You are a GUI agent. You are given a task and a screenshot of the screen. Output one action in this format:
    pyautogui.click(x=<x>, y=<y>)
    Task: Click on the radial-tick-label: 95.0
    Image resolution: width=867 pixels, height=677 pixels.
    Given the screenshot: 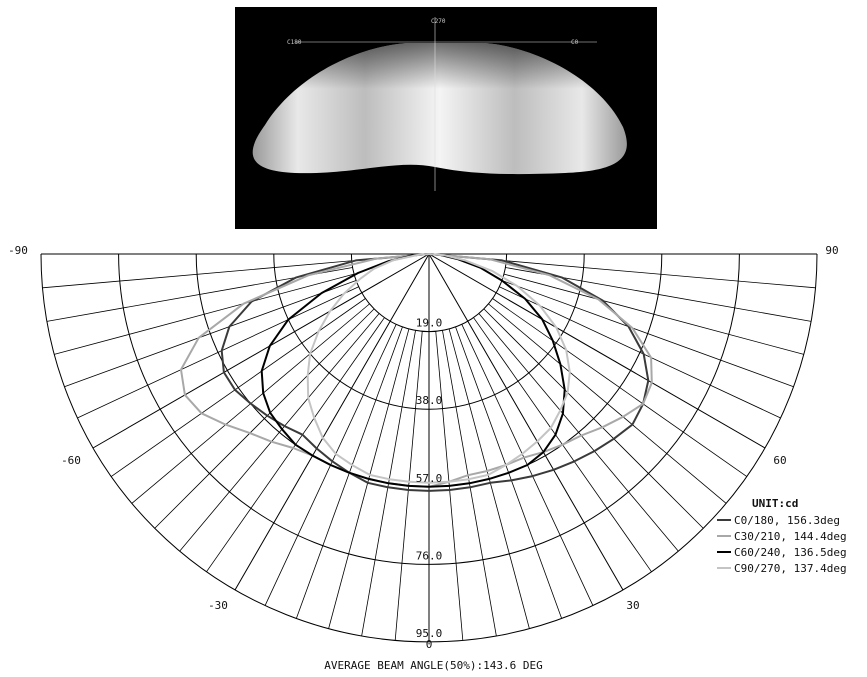 What is the action you would take?
    pyautogui.click(x=429, y=633)
    